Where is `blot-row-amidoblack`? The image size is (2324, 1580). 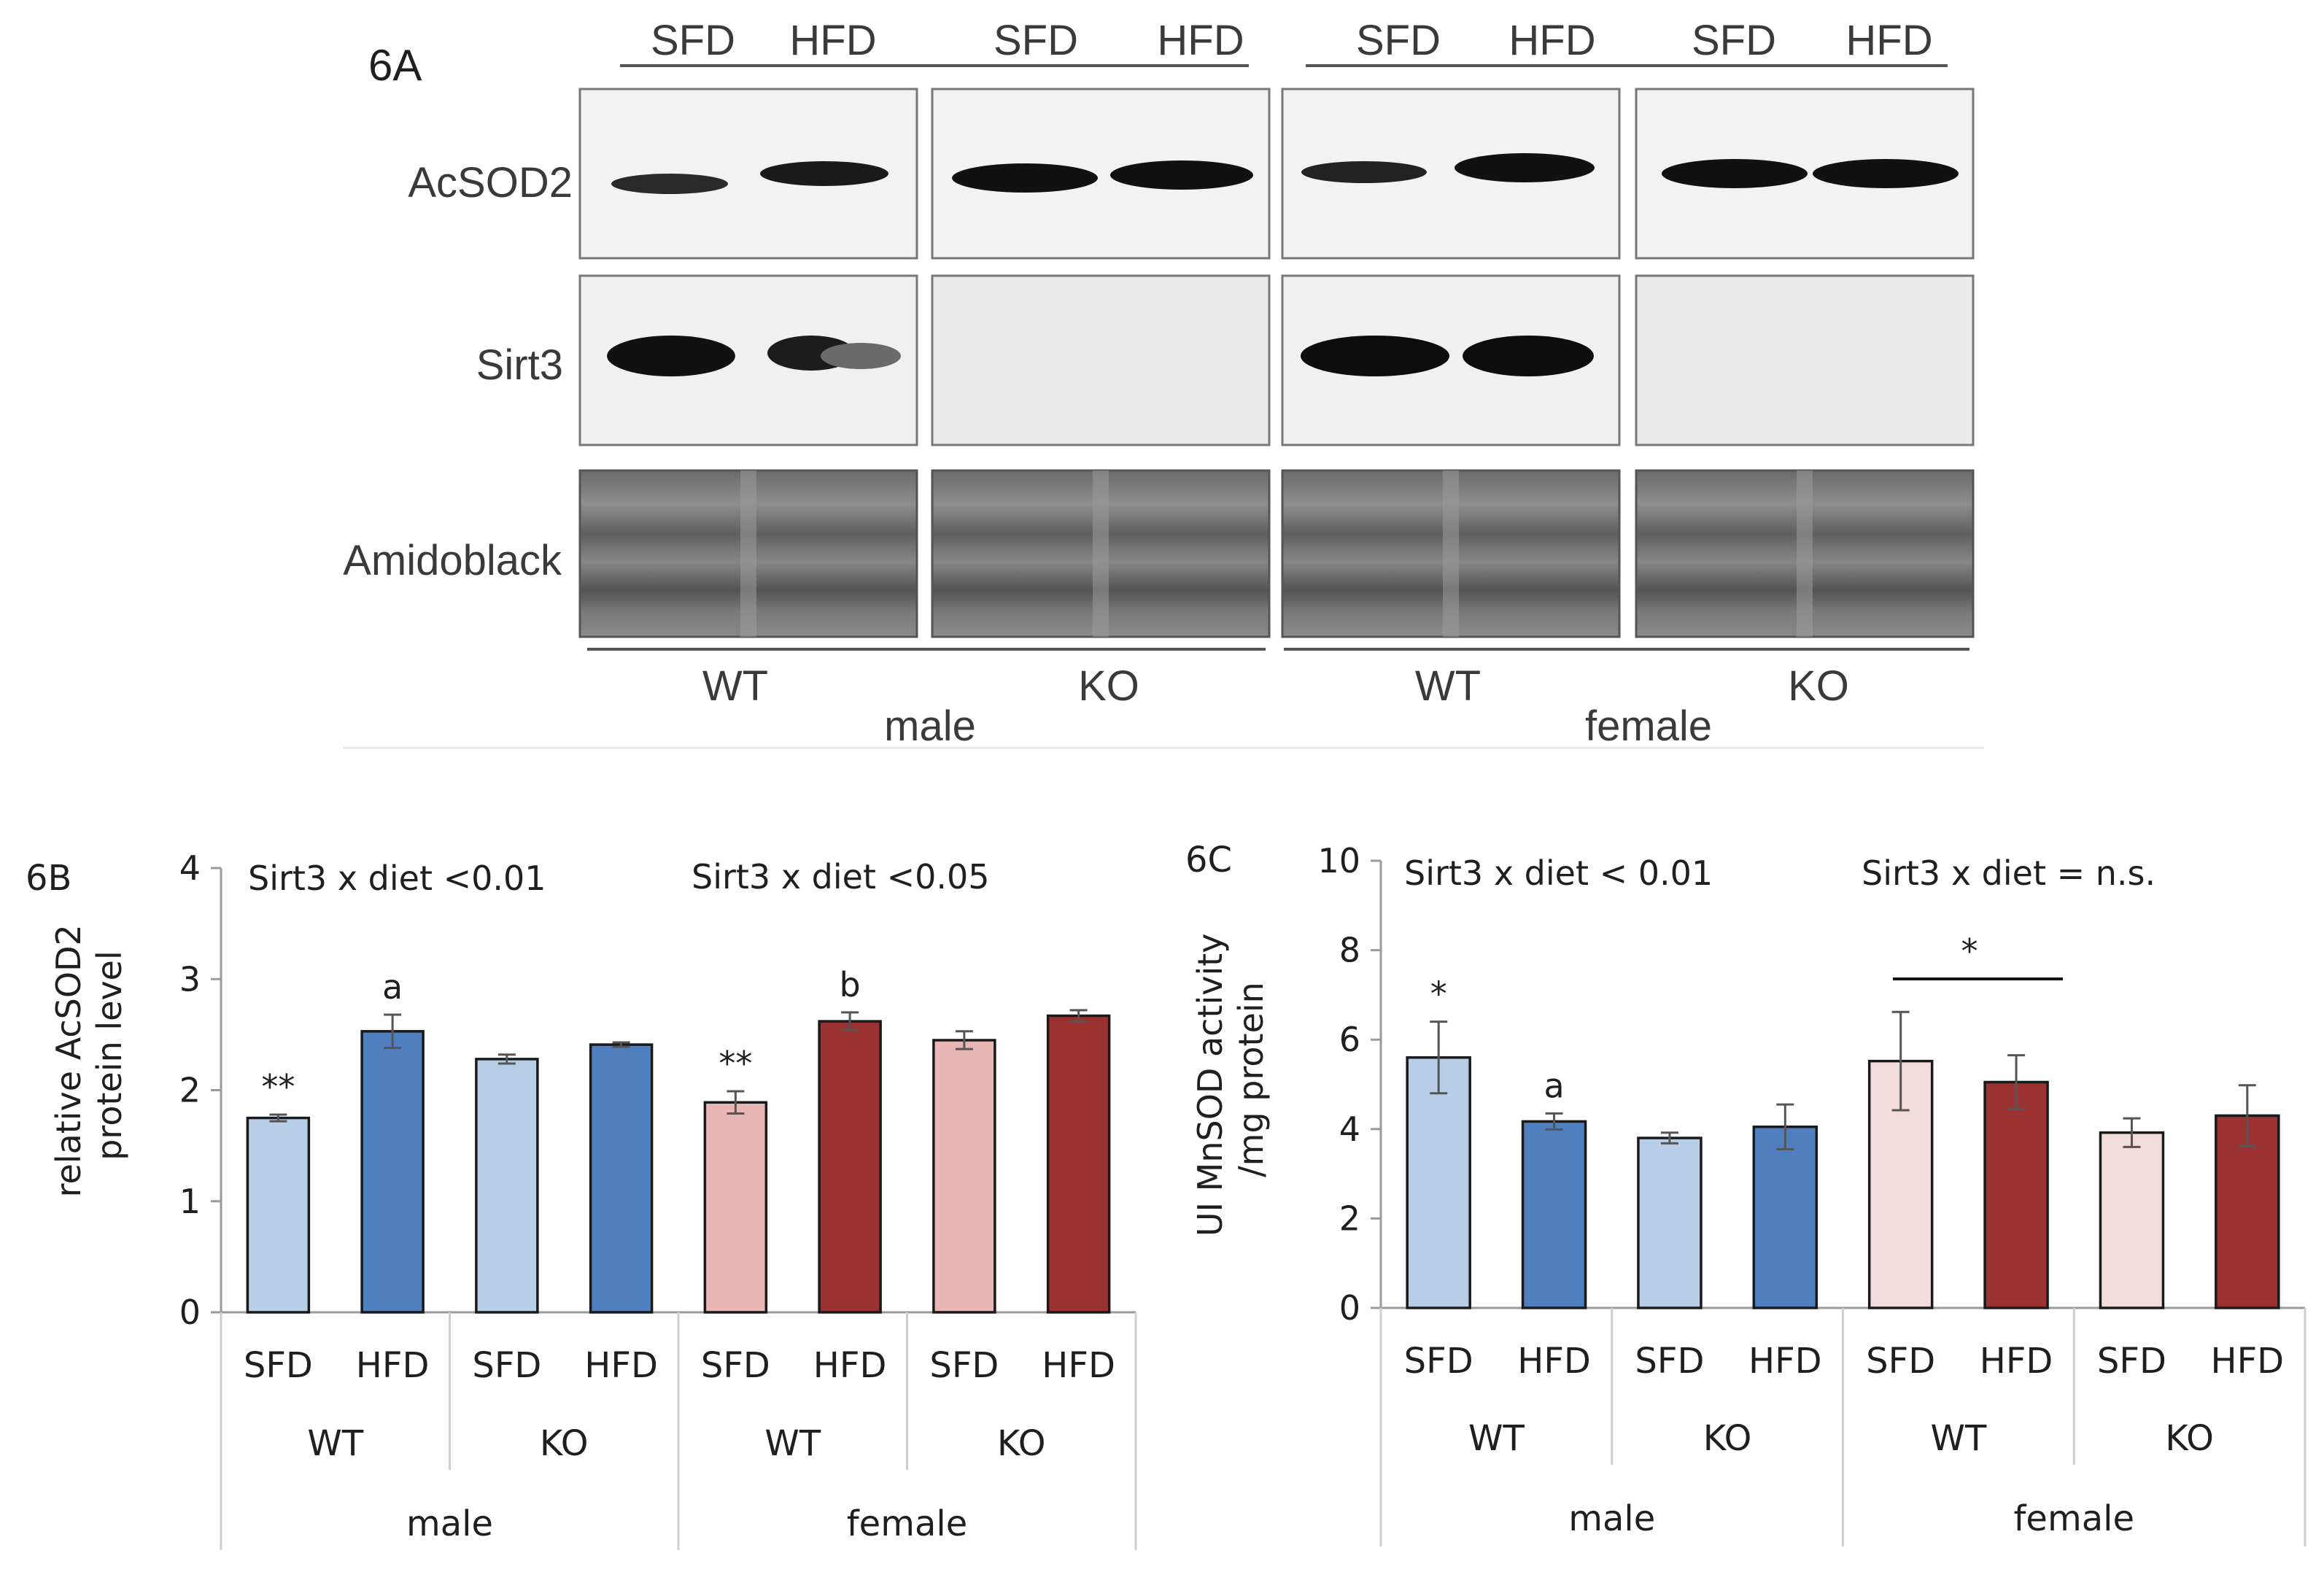
blot-row-amidoblack is located at coordinates (1276, 553).